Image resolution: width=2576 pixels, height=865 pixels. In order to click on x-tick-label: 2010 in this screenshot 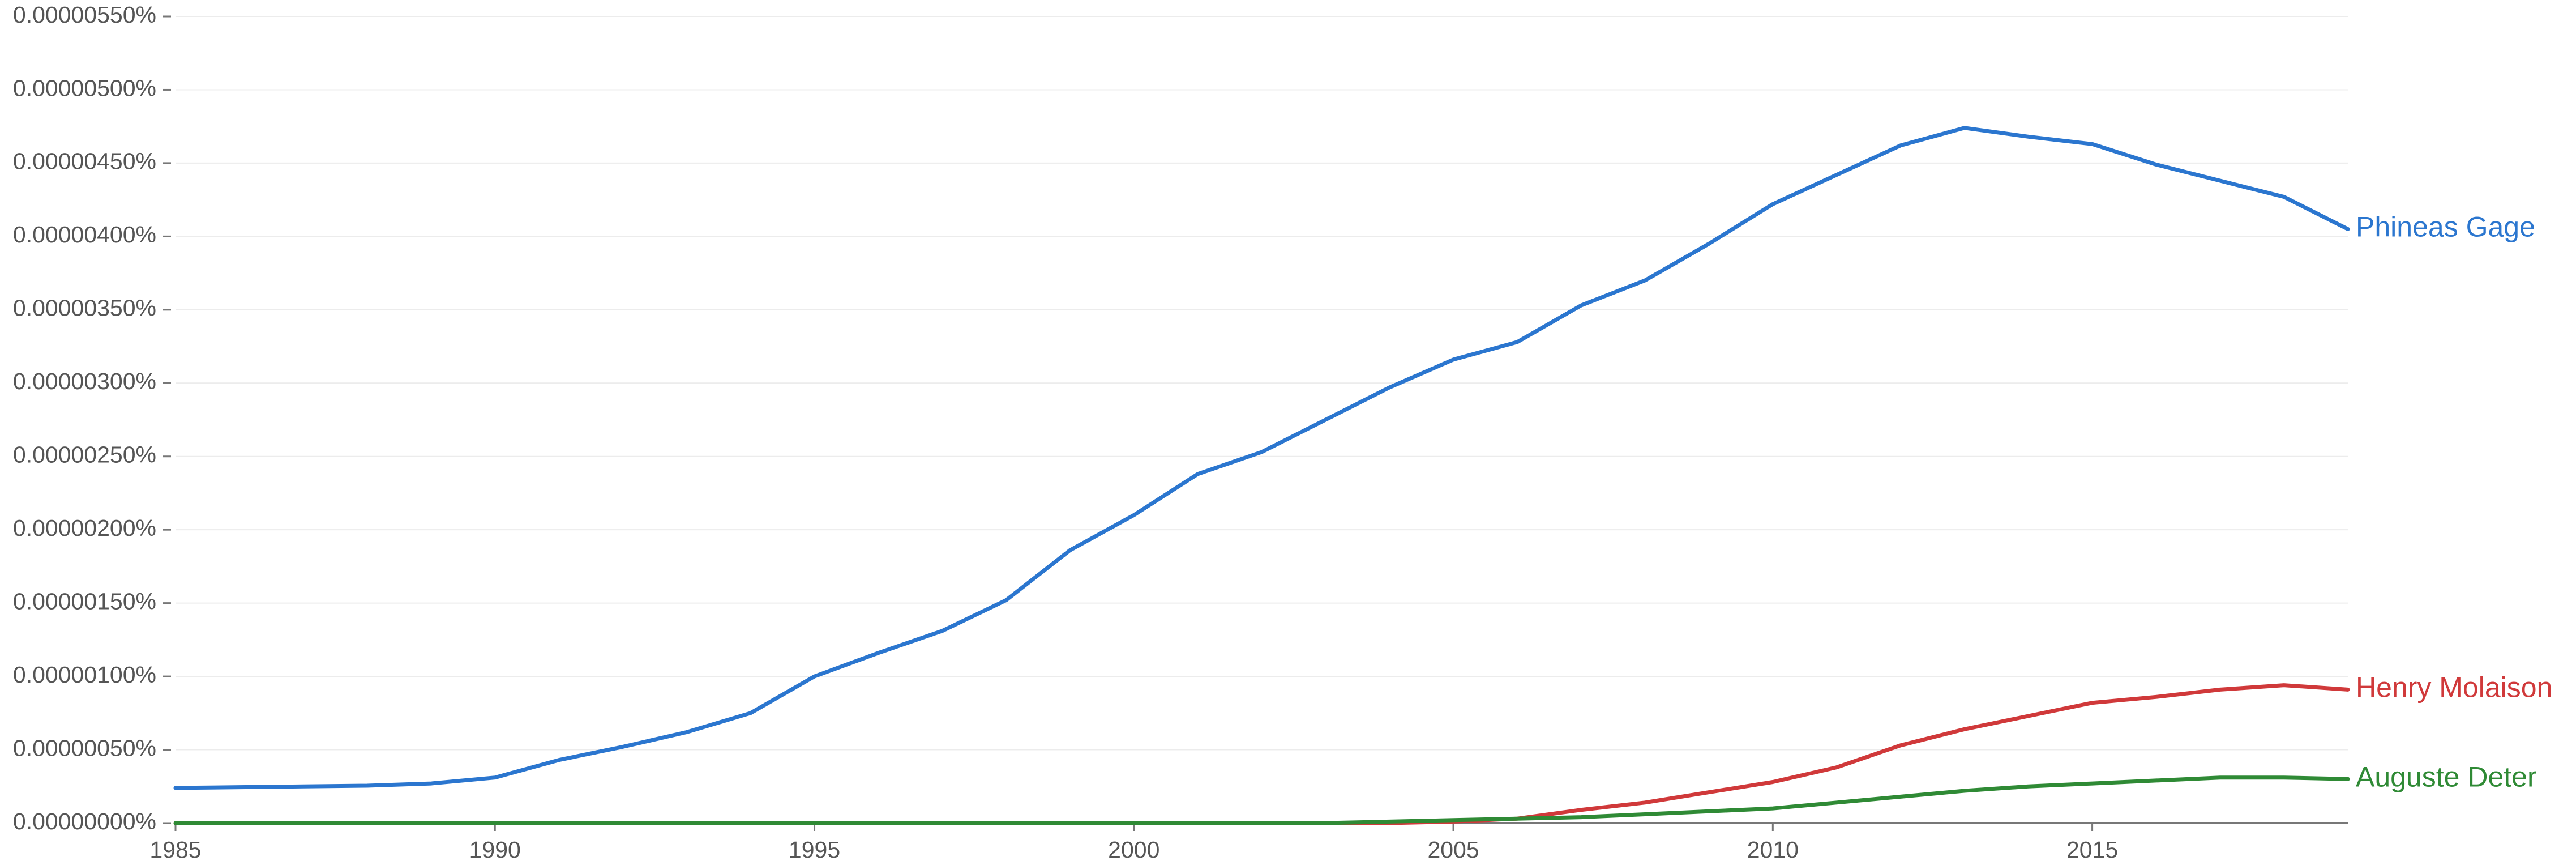, I will do `click(1773, 850)`.